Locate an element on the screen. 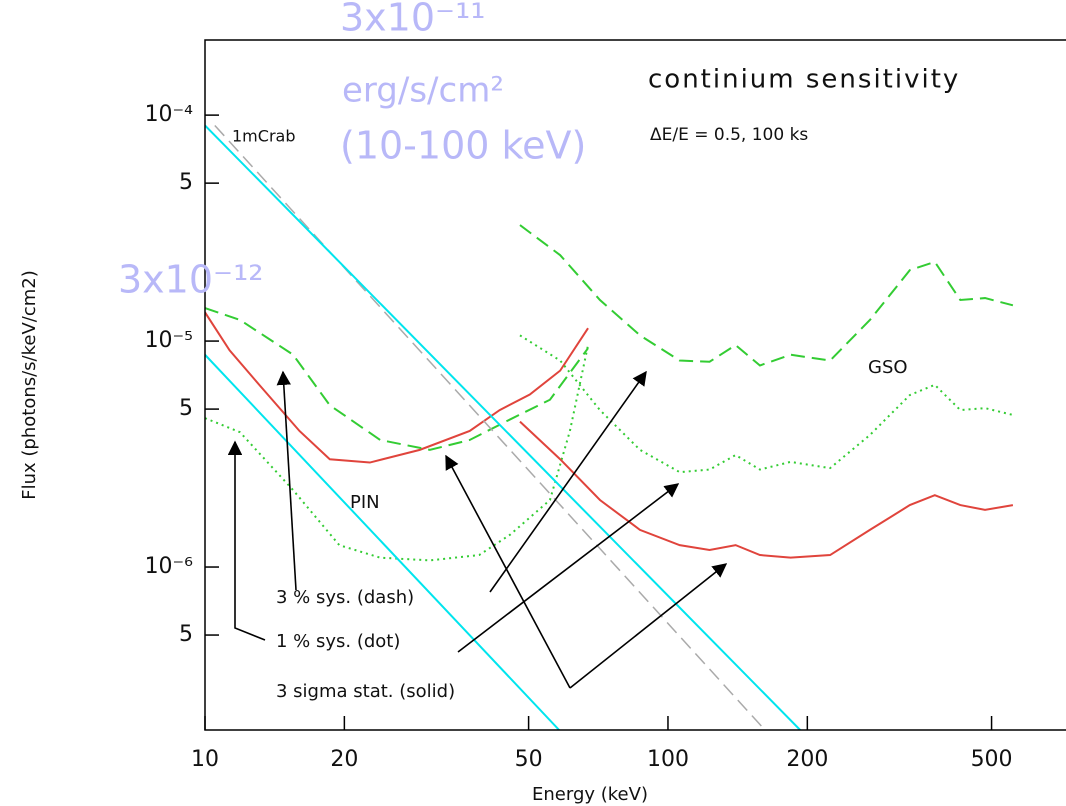 The height and width of the screenshot is (806, 1066). highlight: 3x10⁻¹¹ is located at coordinates (413, 20).